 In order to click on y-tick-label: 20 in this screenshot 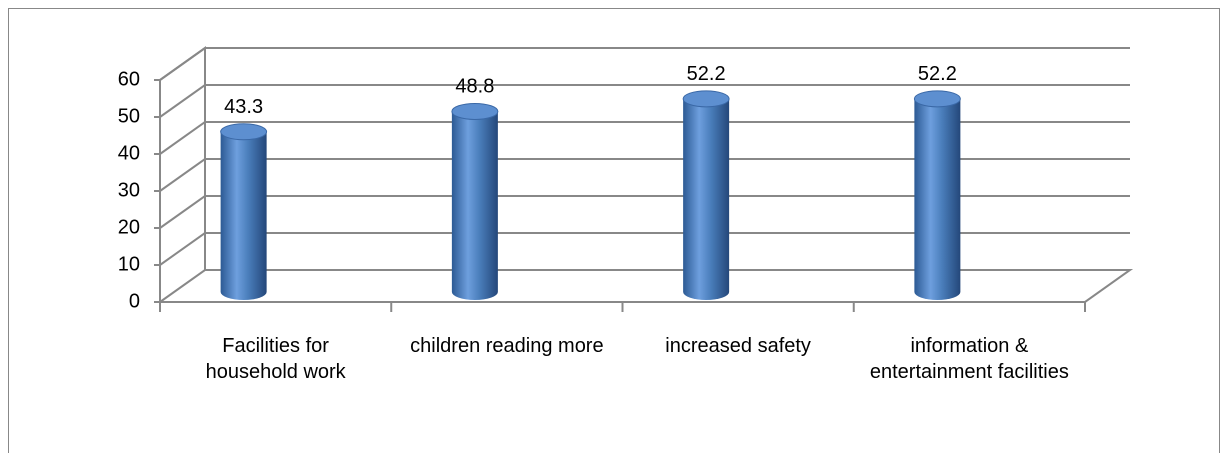, I will do `click(129, 227)`.